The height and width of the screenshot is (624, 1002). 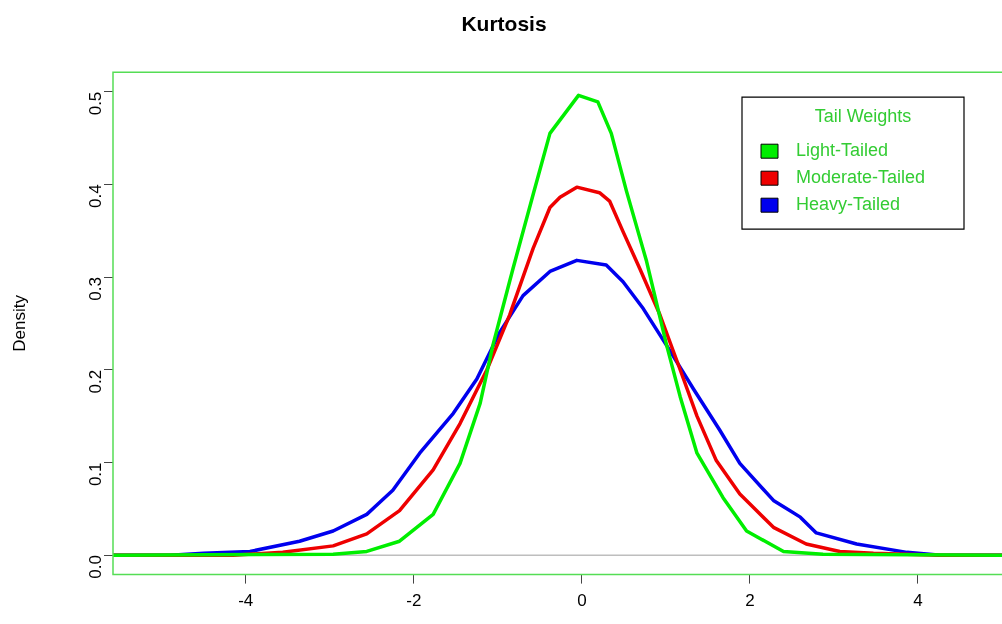 What do you see at coordinates (842, 150) in the screenshot?
I see `legend-label: Light-Tailed` at bounding box center [842, 150].